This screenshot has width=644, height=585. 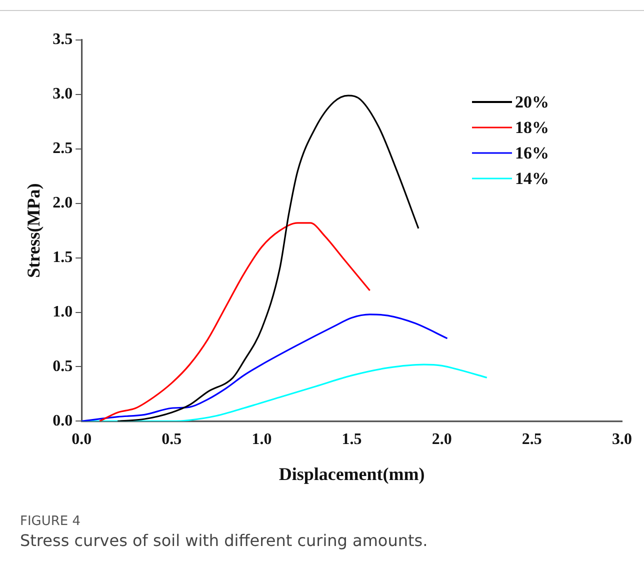 I want to click on caption: FIGURE 4, so click(x=51, y=521).